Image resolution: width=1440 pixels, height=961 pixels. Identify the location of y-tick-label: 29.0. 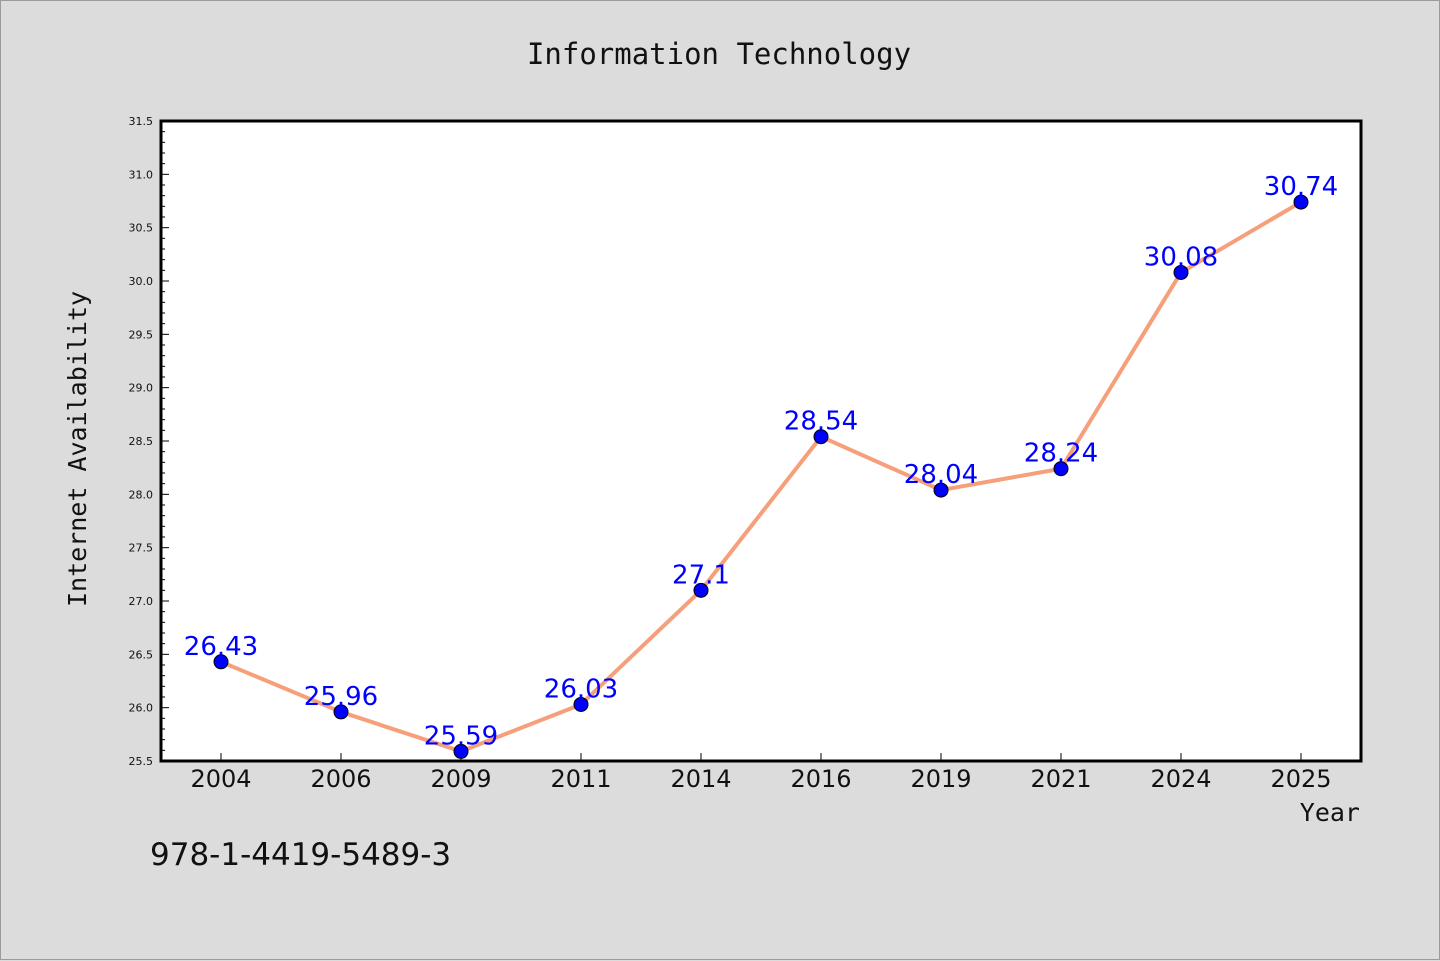
(141, 388).